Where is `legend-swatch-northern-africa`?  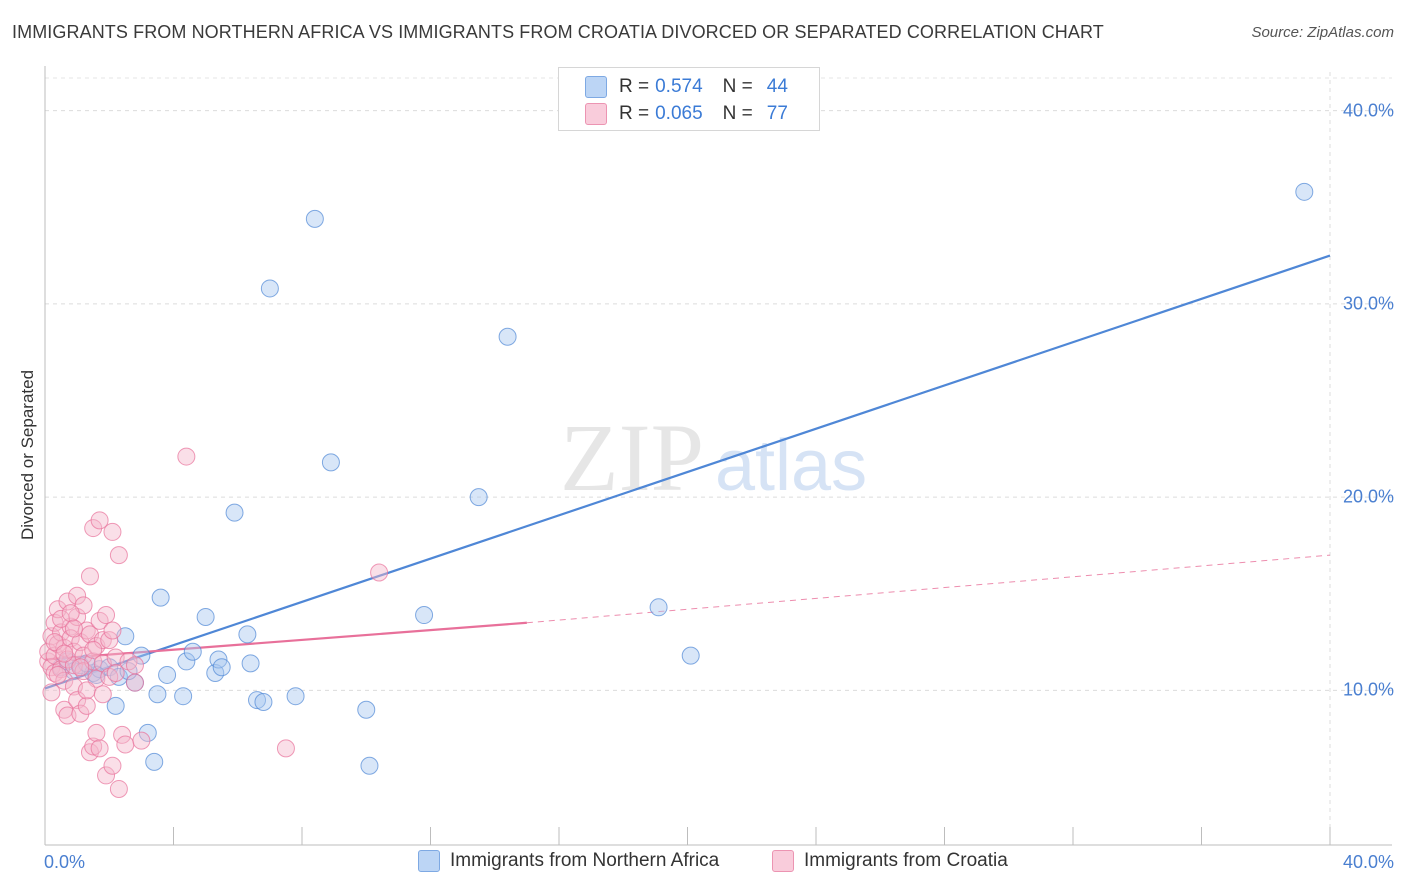 legend-swatch-northern-africa is located at coordinates (596, 87).